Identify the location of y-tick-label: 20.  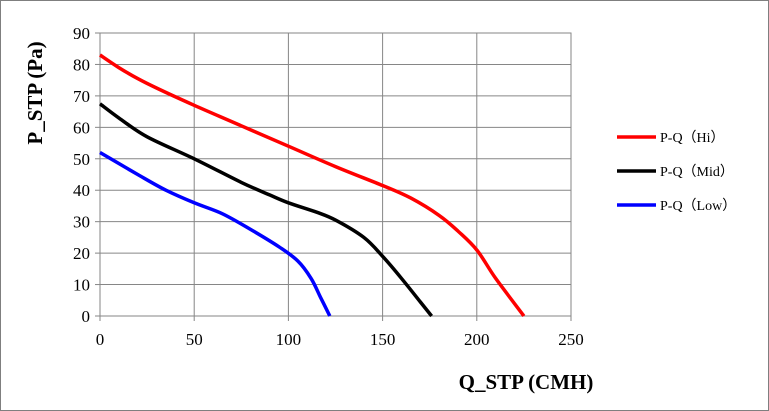
(81, 253).